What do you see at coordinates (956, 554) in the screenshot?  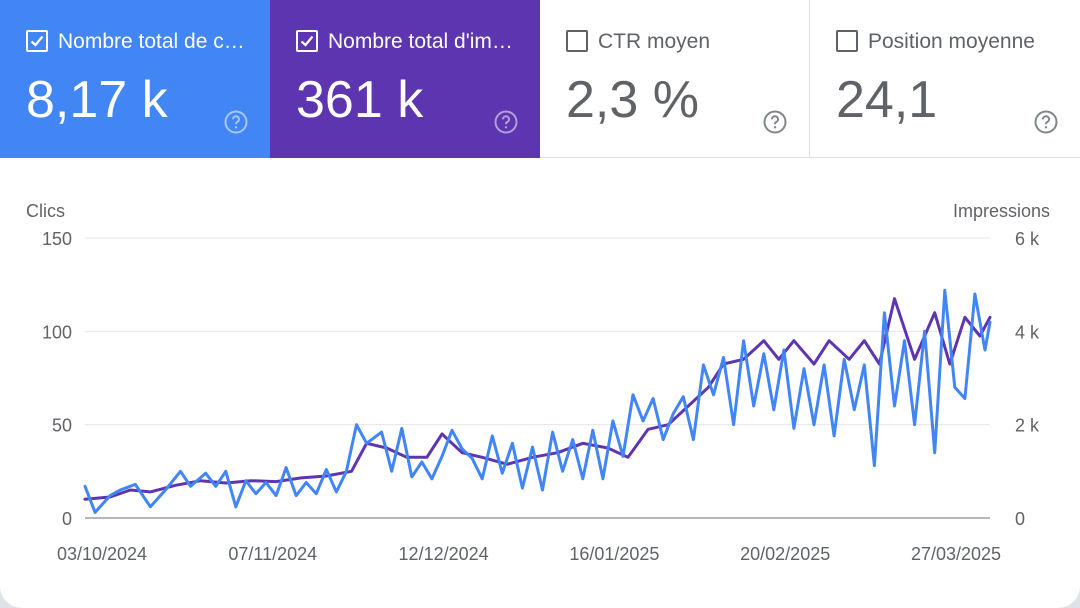 I see `x-tick-label: 27/03/2025` at bounding box center [956, 554].